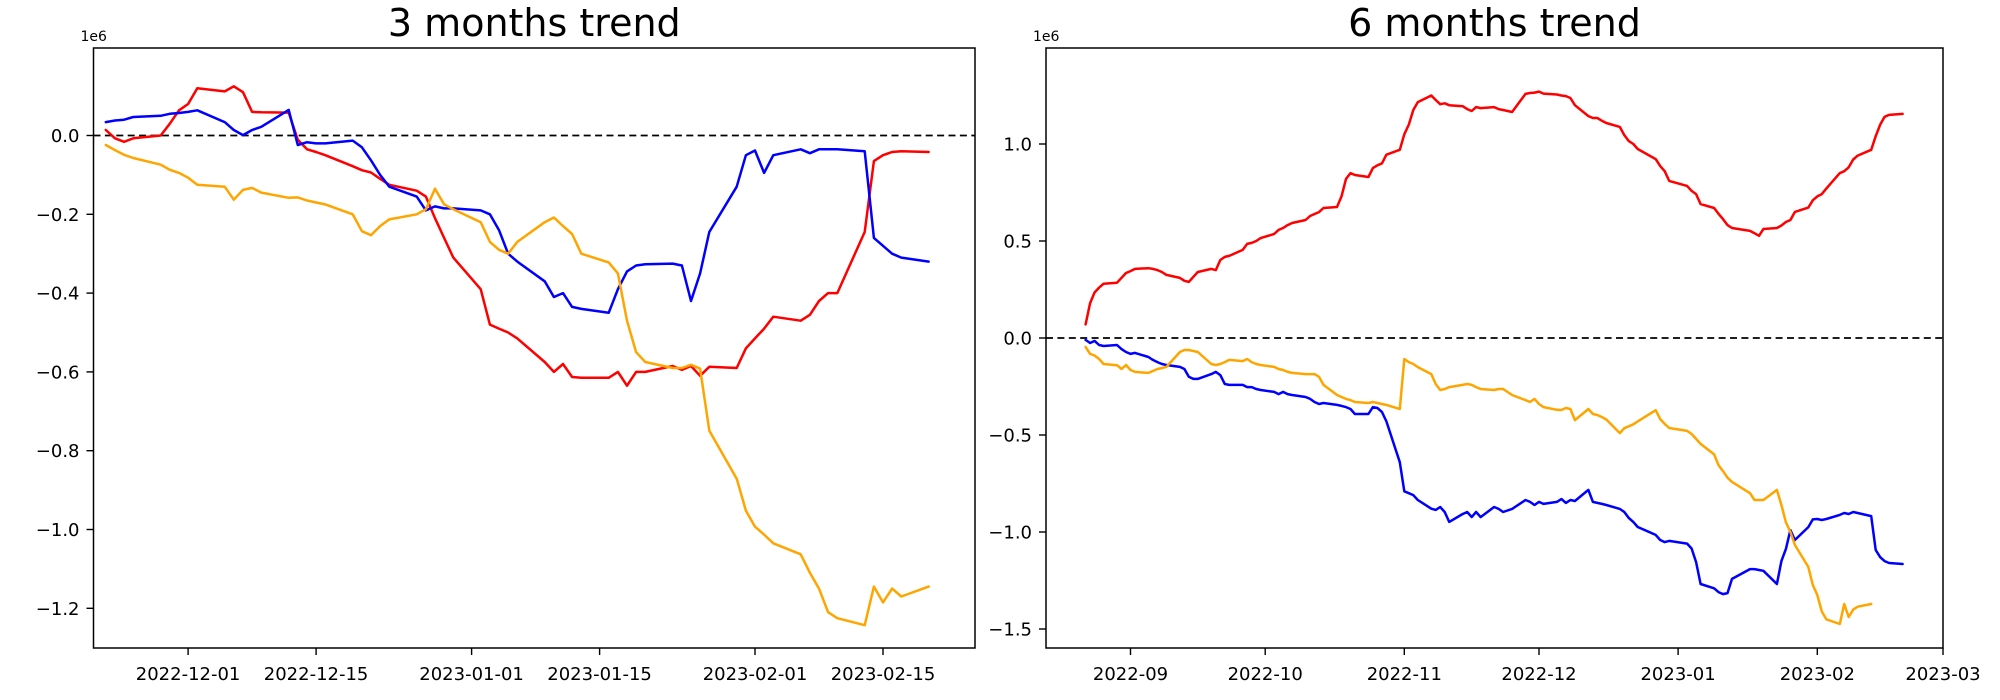 The height and width of the screenshot is (700, 2000). Describe the element at coordinates (58, 215) in the screenshot. I see `y-tick-label: −0.2` at that location.